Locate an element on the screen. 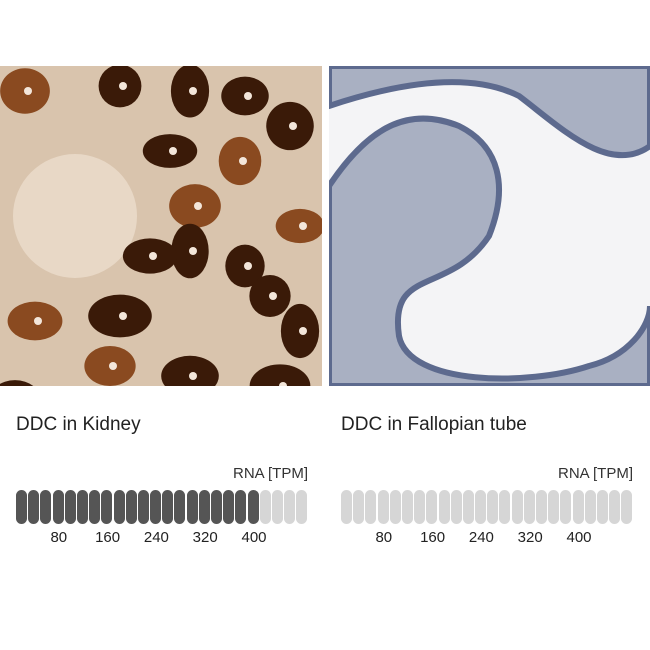 This screenshot has height=650, width=650. fallopian-caption: DDC in Fallopian tube is located at coordinates (434, 424).